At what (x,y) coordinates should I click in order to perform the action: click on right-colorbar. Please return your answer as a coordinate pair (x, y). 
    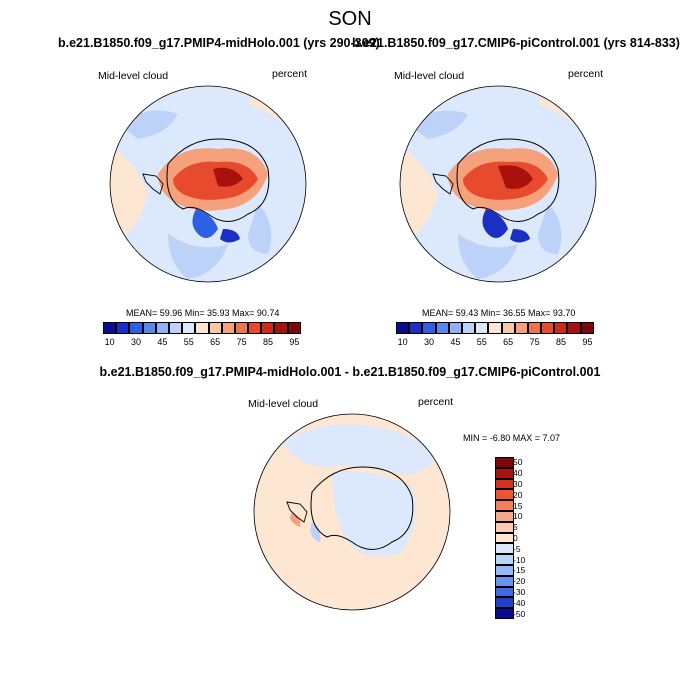
    Looking at the image, I should click on (495, 328).